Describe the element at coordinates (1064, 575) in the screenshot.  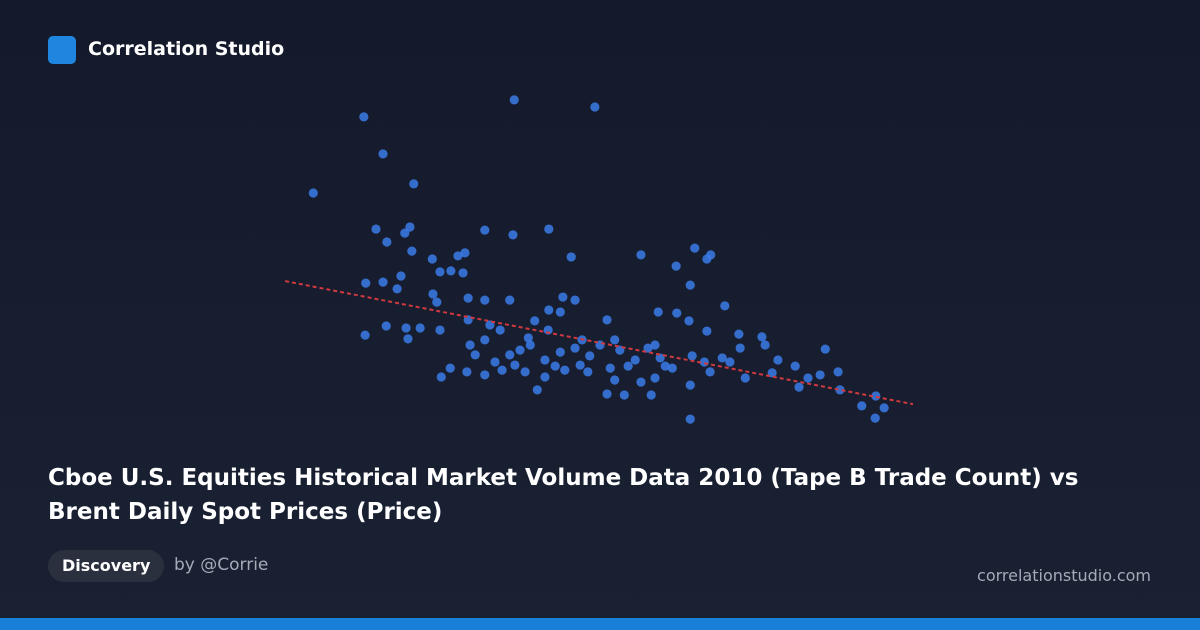
I see `site: correlationstudio.com` at that location.